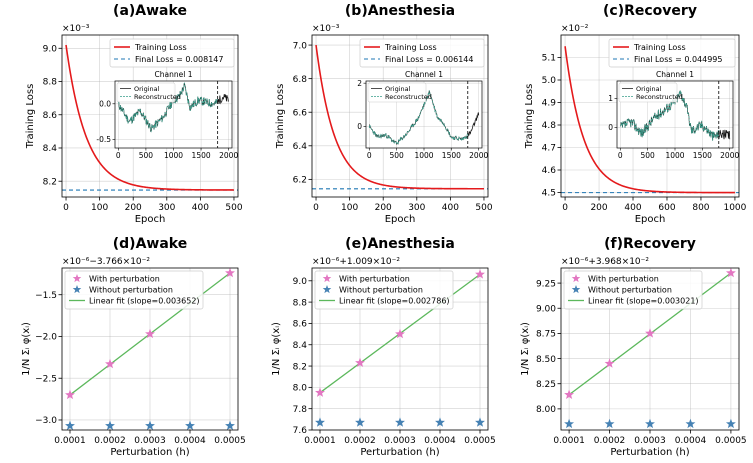  Describe the element at coordinates (300, 113) in the screenshot. I see `y-tick-label: 6.6` at that location.